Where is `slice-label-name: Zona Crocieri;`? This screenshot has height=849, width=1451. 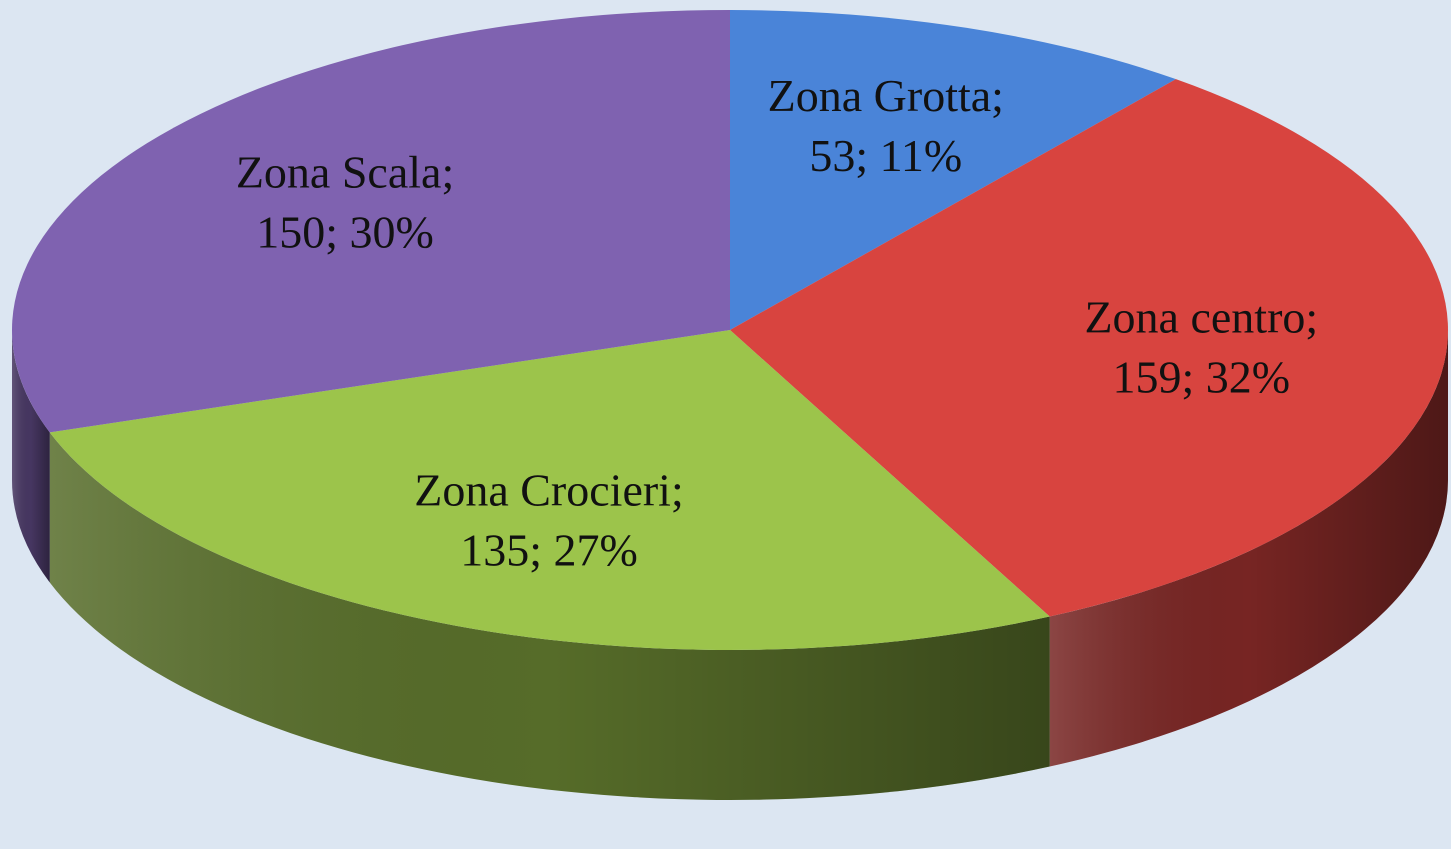 slice-label-name: Zona Crocieri; is located at coordinates (549, 490).